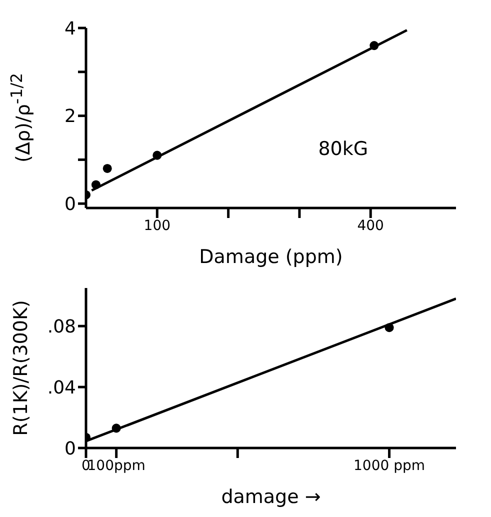  What do you see at coordinates (343, 149) in the screenshot?
I see `annotation: 80kG` at bounding box center [343, 149].